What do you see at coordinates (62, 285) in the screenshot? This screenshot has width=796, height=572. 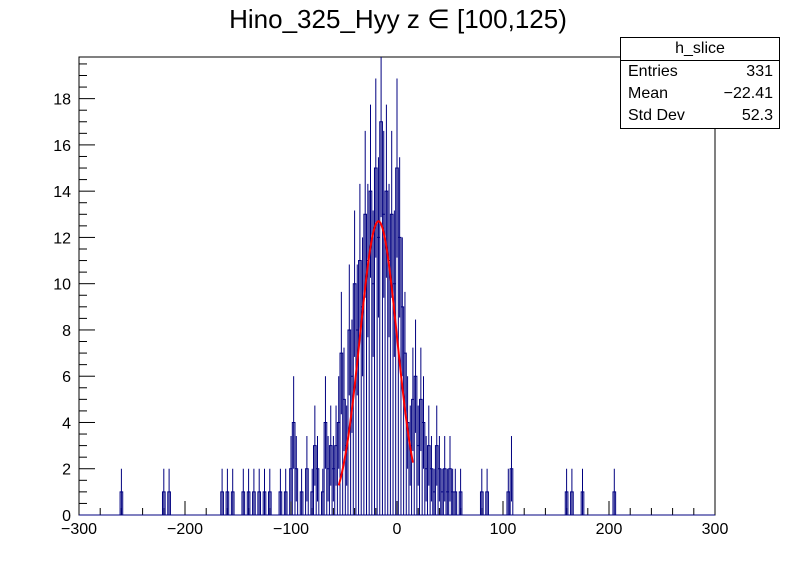 I see `y-tick-label: 10` at bounding box center [62, 285].